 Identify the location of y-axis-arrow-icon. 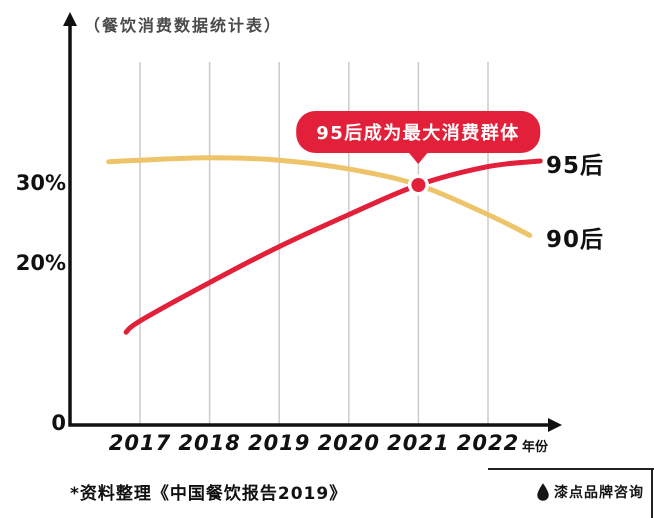
(70, 19).